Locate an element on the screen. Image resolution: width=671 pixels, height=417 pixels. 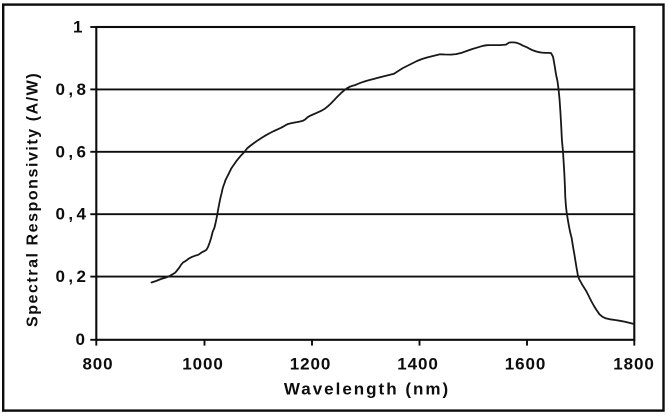
svg-text: 0,8 is located at coordinates (71, 89).